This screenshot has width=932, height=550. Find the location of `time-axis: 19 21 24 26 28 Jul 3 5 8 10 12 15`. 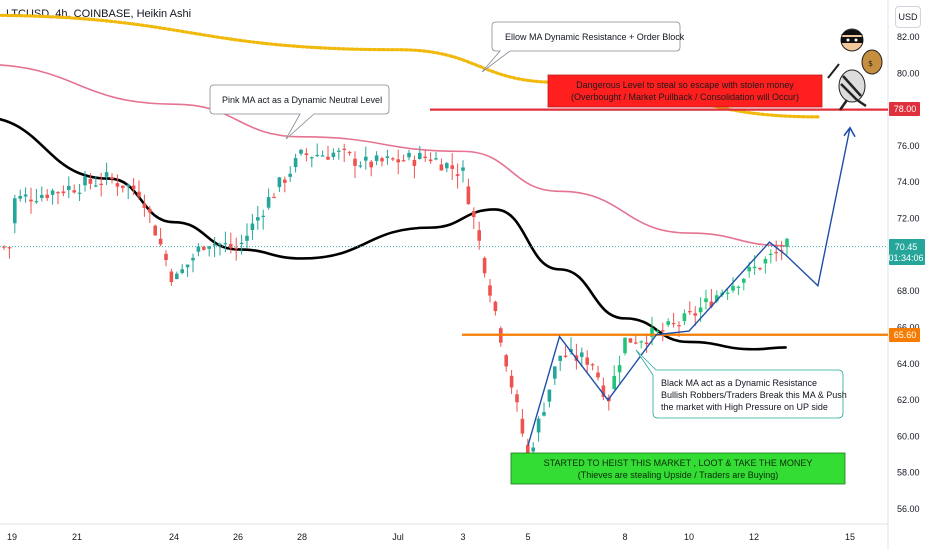

time-axis: 19 21 24 26 28 Jul 3 5 8 10 12 15 is located at coordinates (431, 537).